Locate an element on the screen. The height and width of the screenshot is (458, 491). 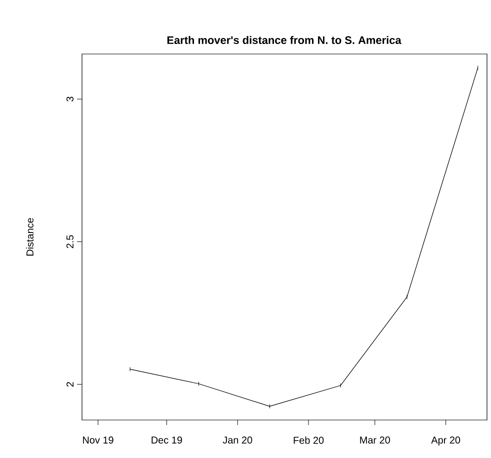
y-axis-title: Distance is located at coordinates (30, 237).